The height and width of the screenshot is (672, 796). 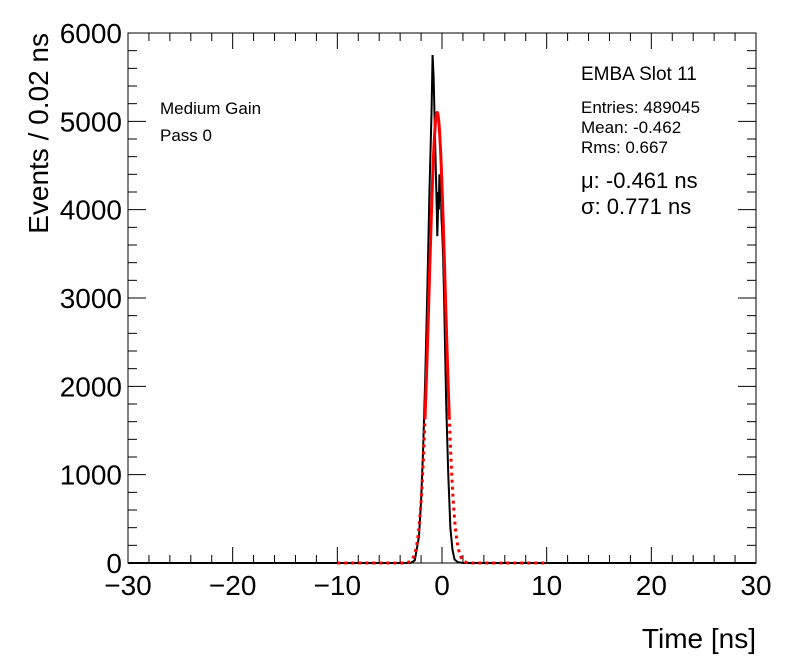 I want to click on y-tick-labels: 0 1000 2000 3000 4000 5000 6000, so click(x=91, y=298).